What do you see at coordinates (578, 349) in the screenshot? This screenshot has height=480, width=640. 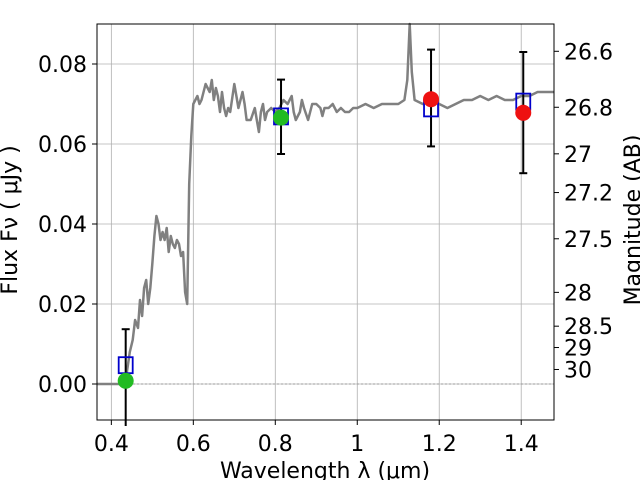 I see `magnitude-tick-label: 29` at bounding box center [578, 349].